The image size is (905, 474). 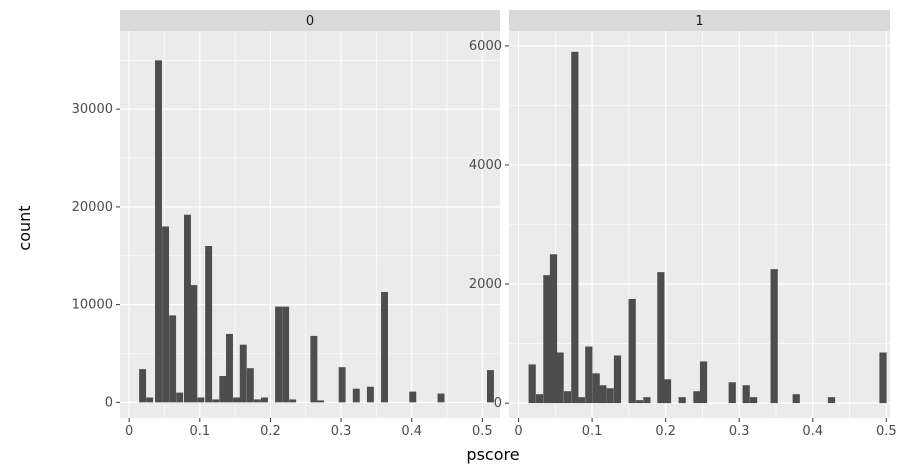 What do you see at coordinates (92, 305) in the screenshot?
I see `y-tick-label: 10000` at bounding box center [92, 305].